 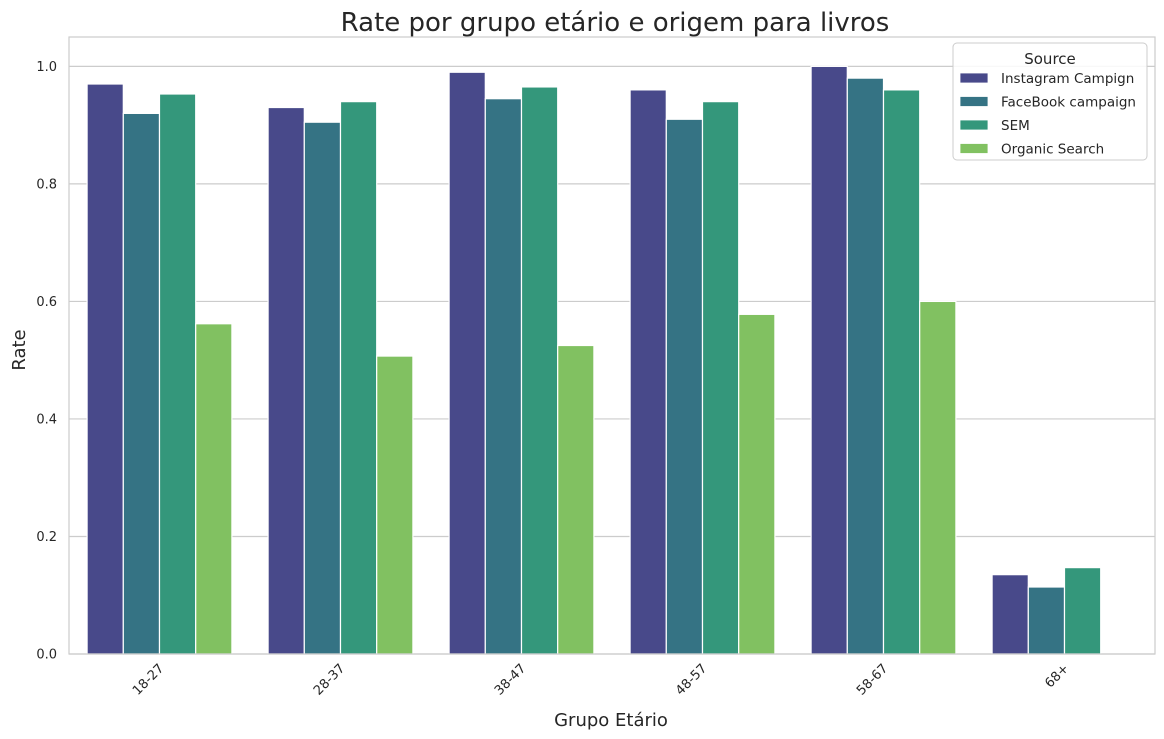 I want to click on y-tick-labels: 0.0 0.2 0.4 0.6 0.8 1.0, so click(x=46, y=361).